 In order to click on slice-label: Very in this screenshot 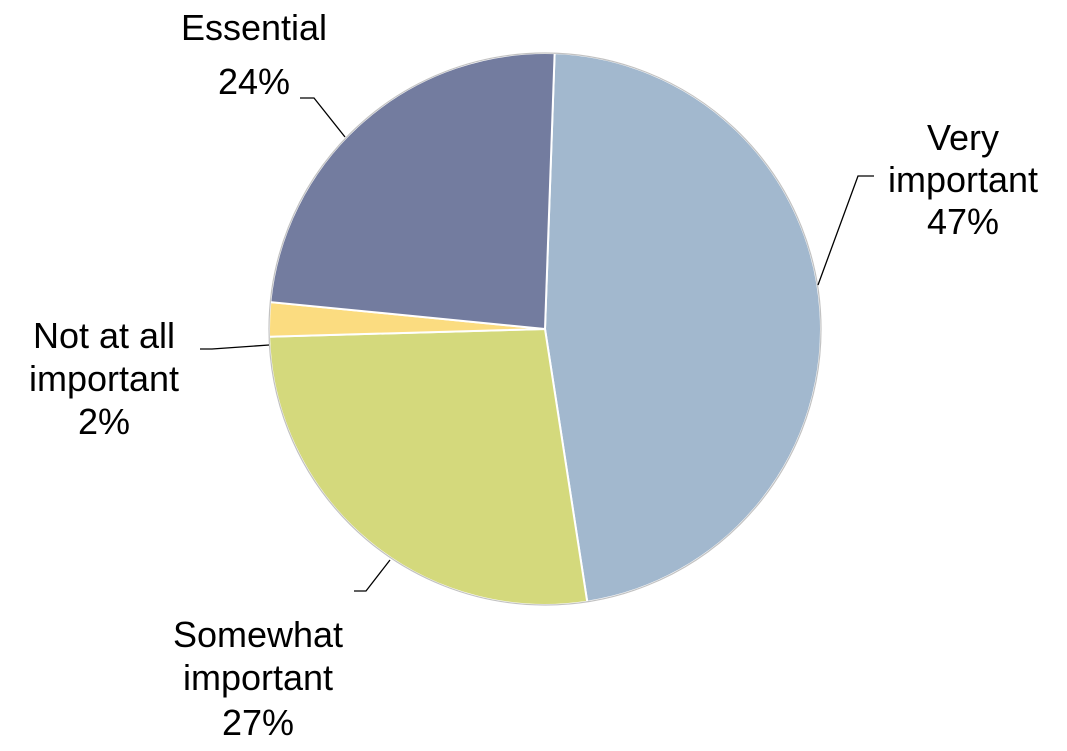, I will do `click(963, 137)`.